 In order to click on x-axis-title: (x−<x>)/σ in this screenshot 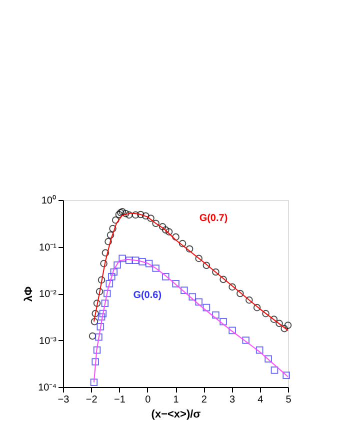, I will do `click(176, 414)`.